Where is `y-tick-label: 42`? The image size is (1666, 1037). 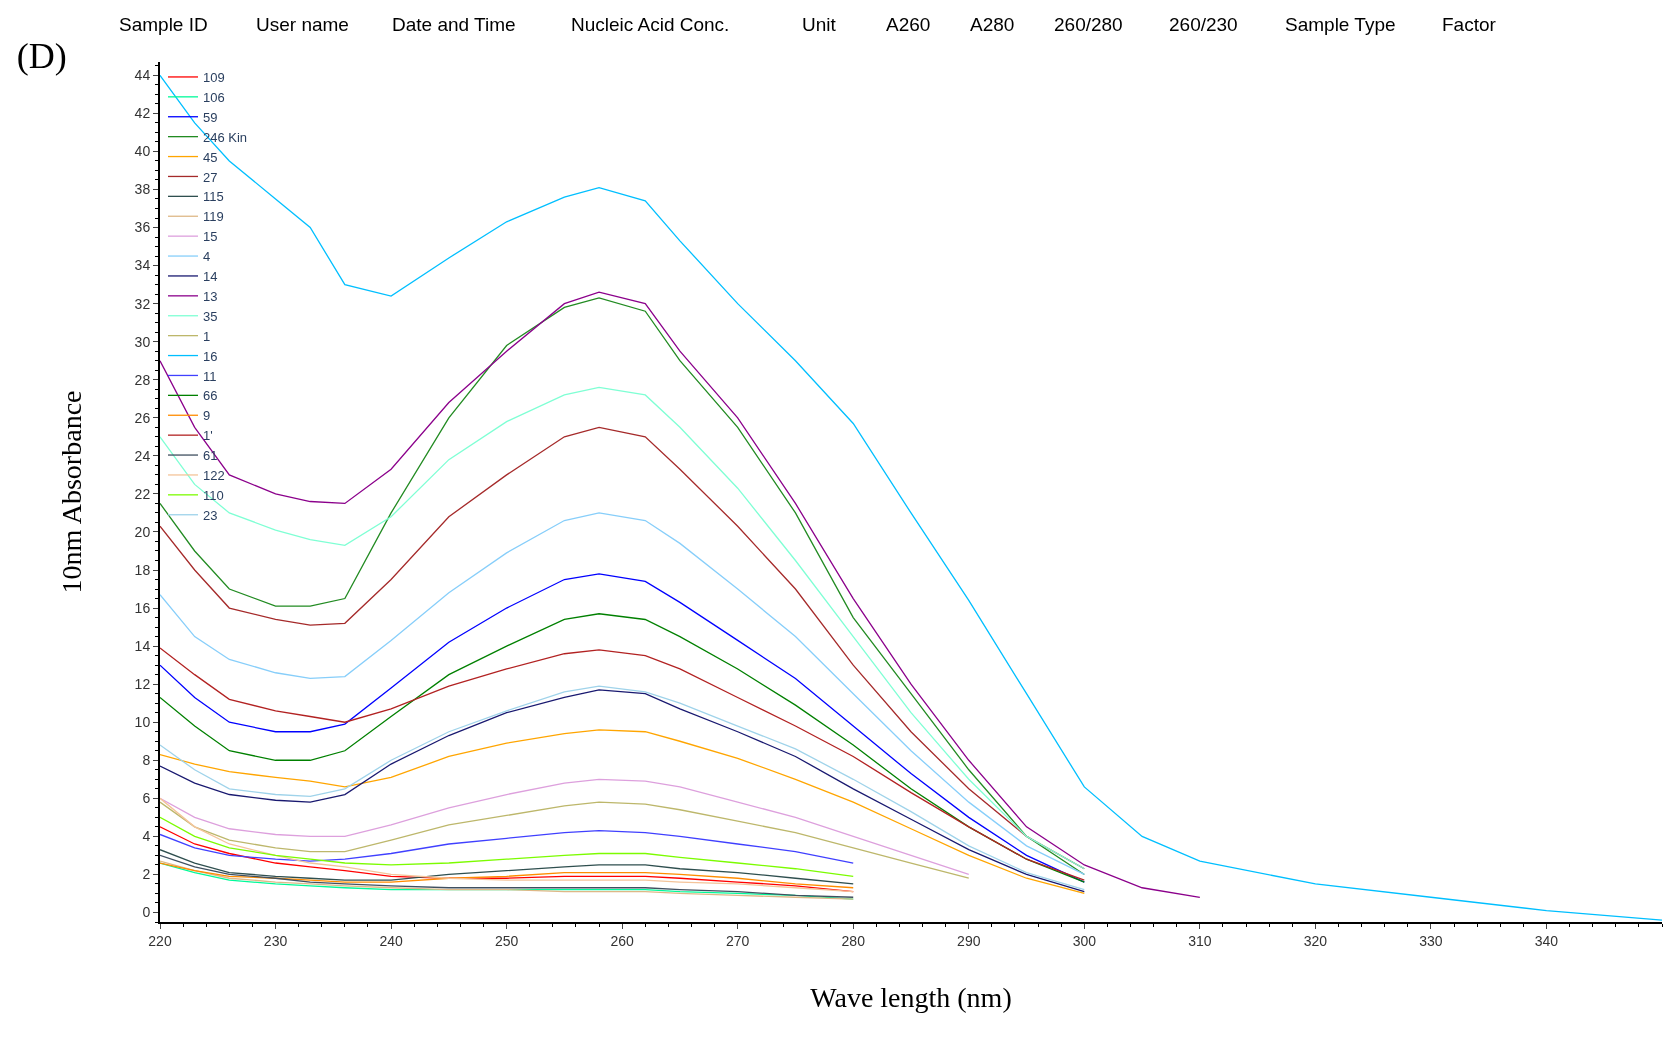
y-tick-label: 42 is located at coordinates (142, 113).